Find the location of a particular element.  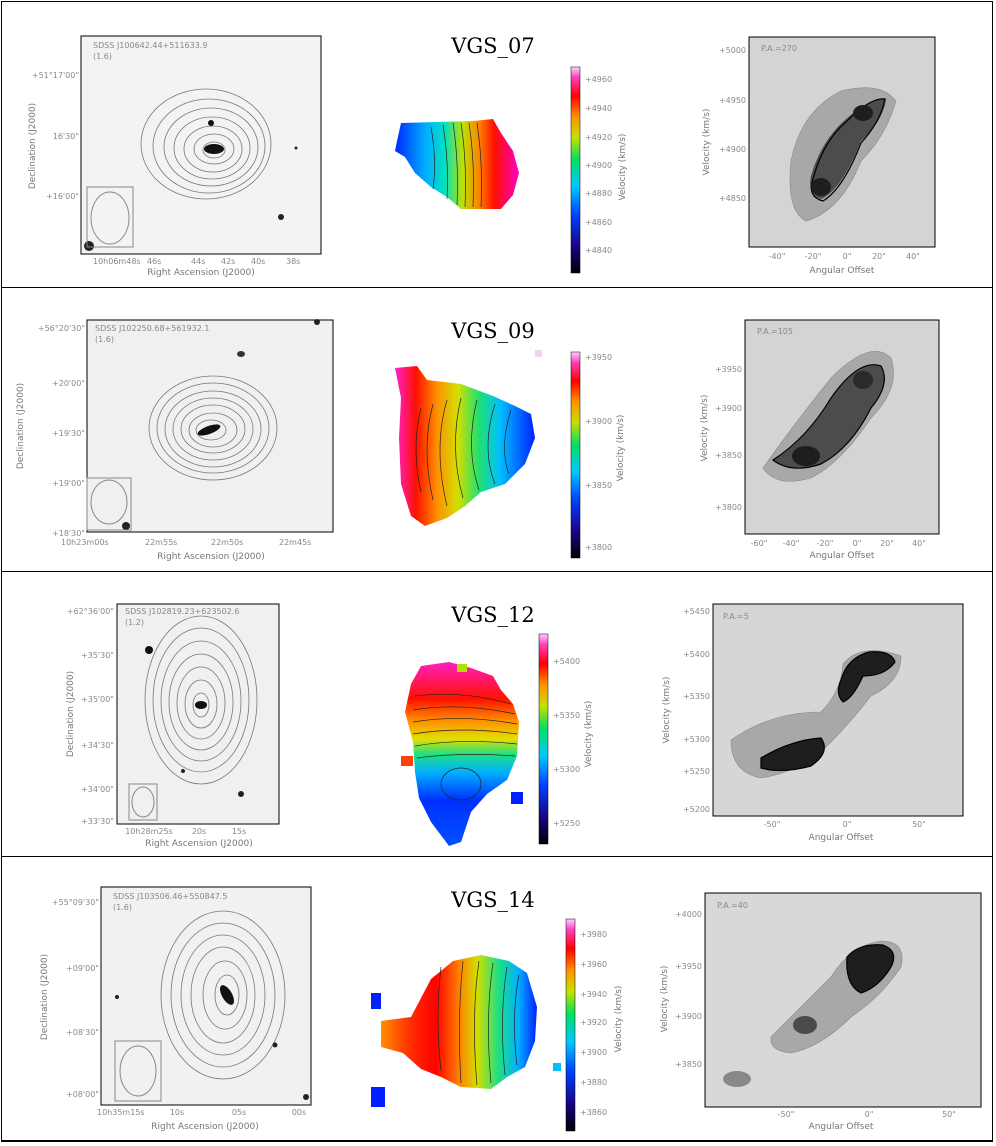

optical-xtick: 40s is located at coordinates (258, 261).